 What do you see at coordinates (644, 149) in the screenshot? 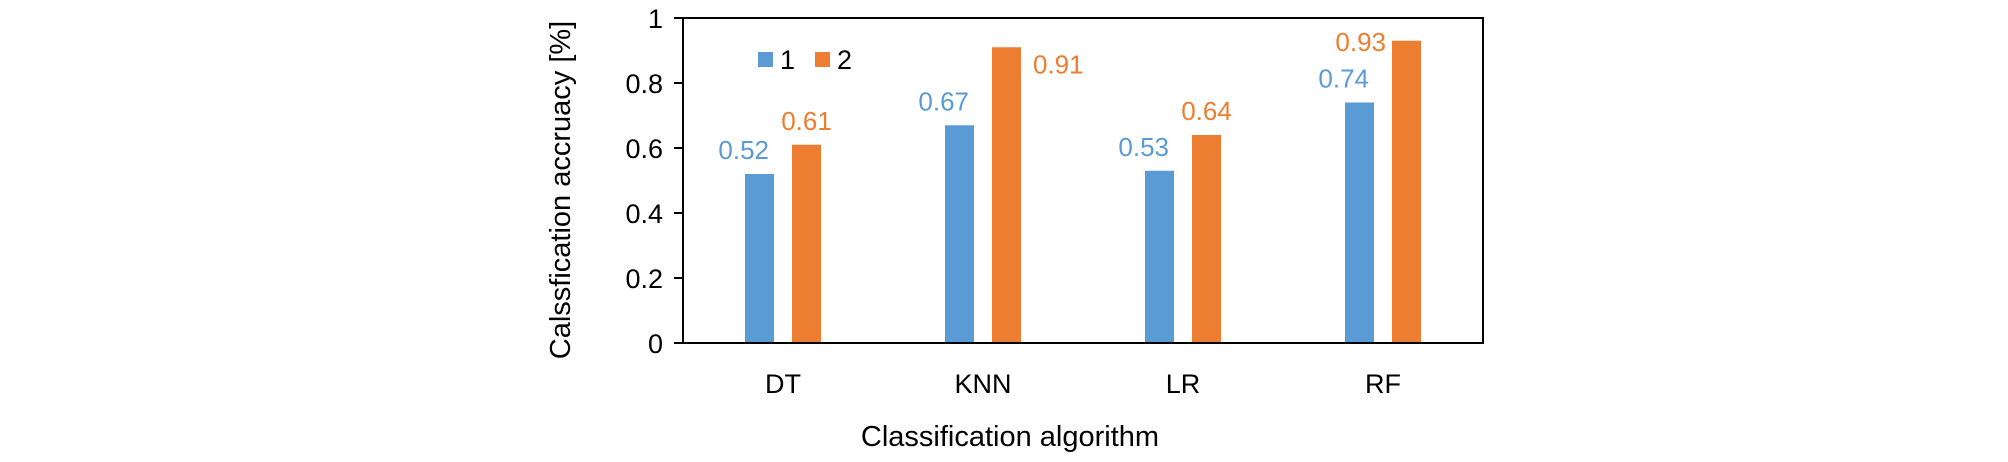
I see `y-tick-label: 0.6` at bounding box center [644, 149].